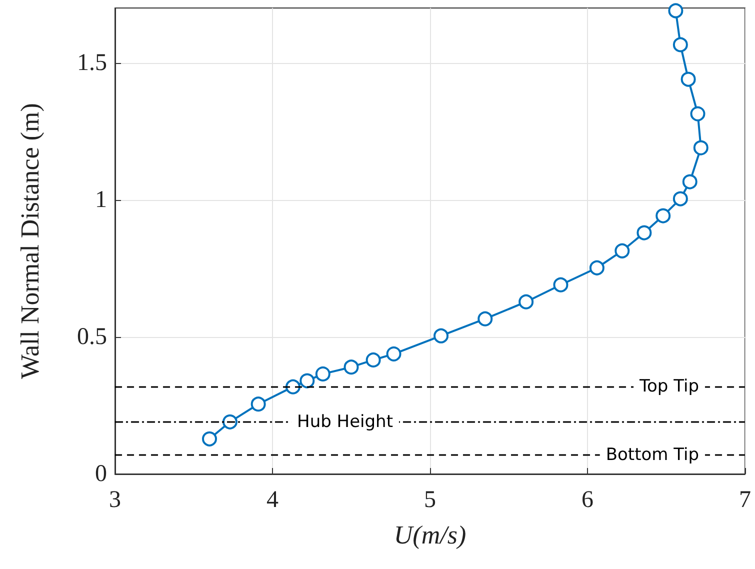 Image resolution: width=755 pixels, height=569 pixels. What do you see at coordinates (115, 500) in the screenshot?
I see `x-tick-label: 3` at bounding box center [115, 500].